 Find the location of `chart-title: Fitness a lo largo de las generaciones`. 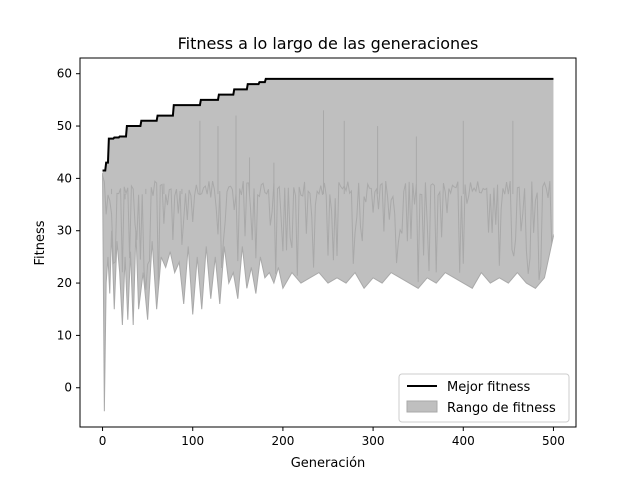

chart-title: Fitness a lo largo de las generaciones is located at coordinates (328, 43).